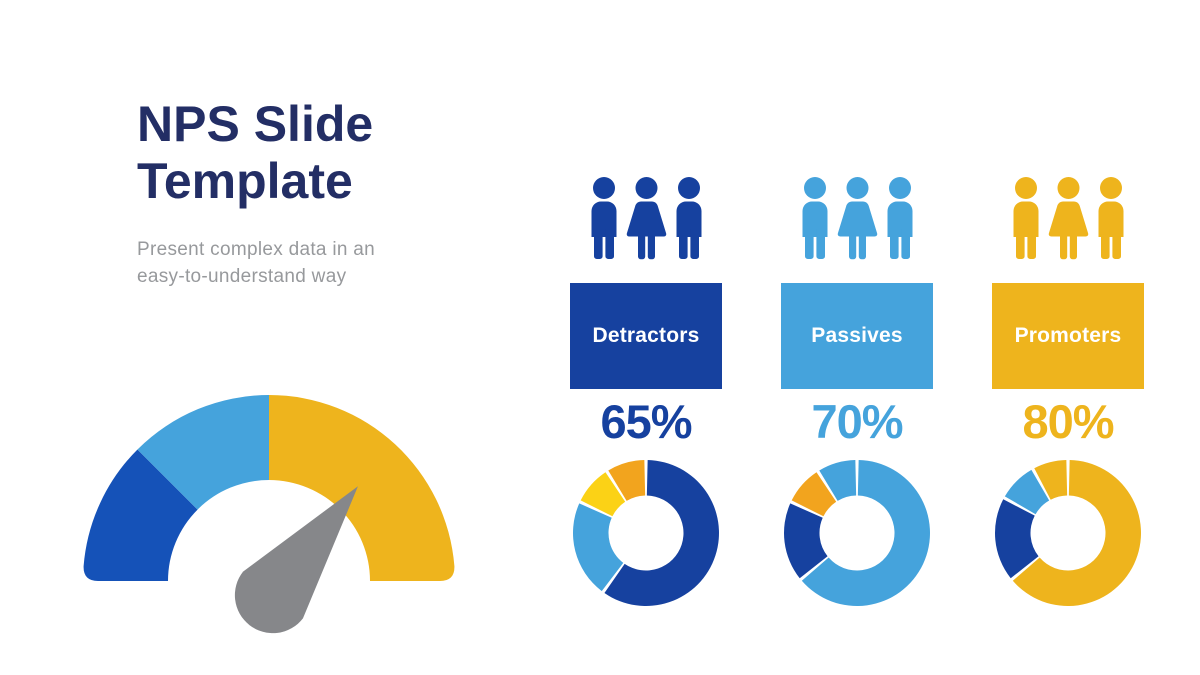 The width and height of the screenshot is (1200, 675). I want to click on donut-chart-detractors, so click(645, 533).